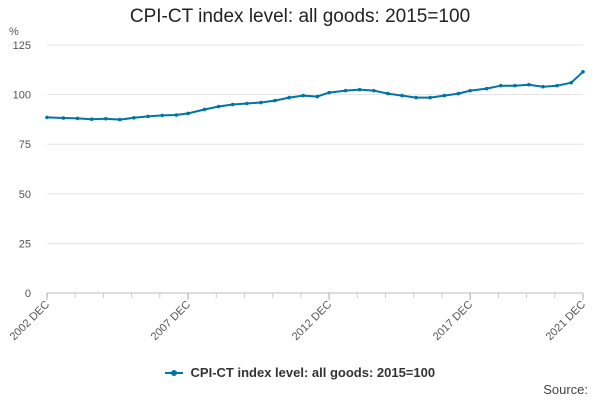  I want to click on legend-label: CPI-CT index level: all goods: 2015=100, so click(313, 372).